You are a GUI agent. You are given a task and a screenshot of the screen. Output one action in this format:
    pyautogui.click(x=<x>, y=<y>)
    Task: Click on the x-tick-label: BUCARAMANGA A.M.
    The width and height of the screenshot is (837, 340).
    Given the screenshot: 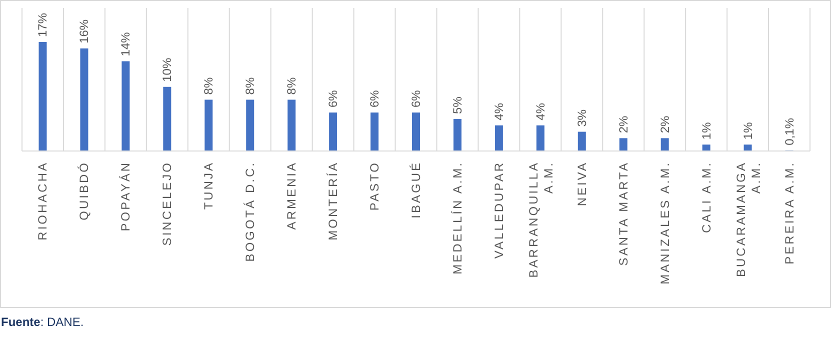 What is the action you would take?
    pyautogui.click(x=748, y=219)
    